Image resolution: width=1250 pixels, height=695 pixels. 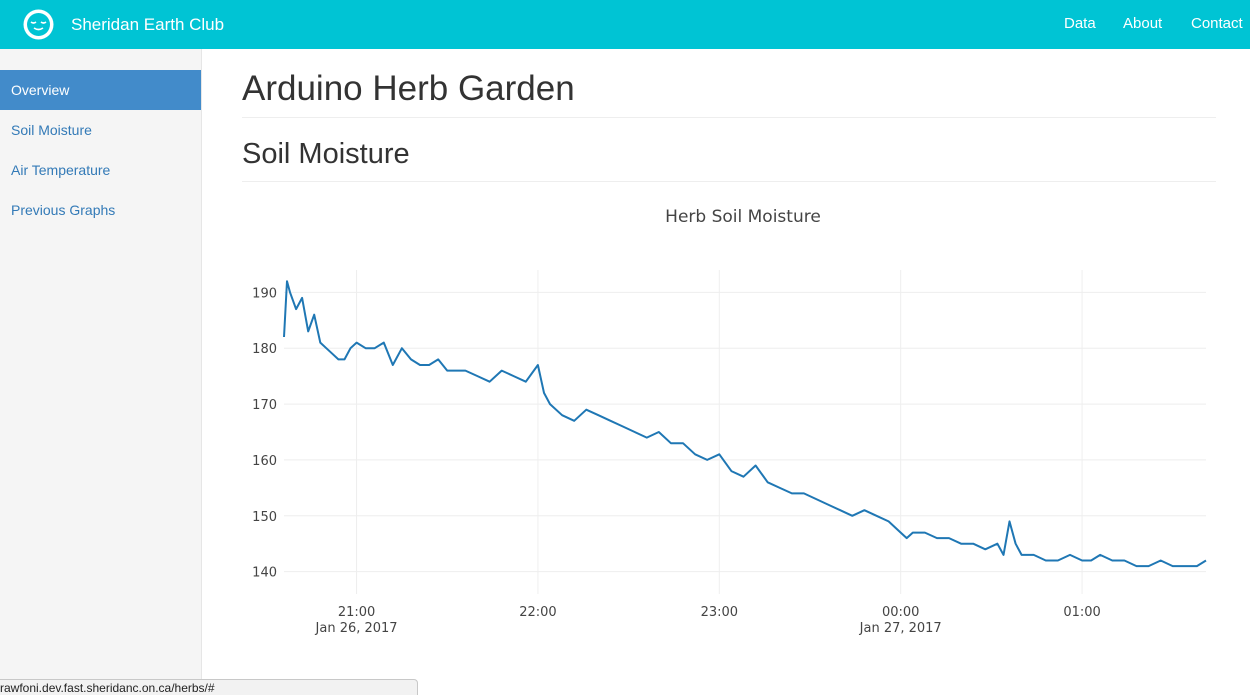 I want to click on x-tick-date-label: Jan 27, 2017, so click(x=900, y=628).